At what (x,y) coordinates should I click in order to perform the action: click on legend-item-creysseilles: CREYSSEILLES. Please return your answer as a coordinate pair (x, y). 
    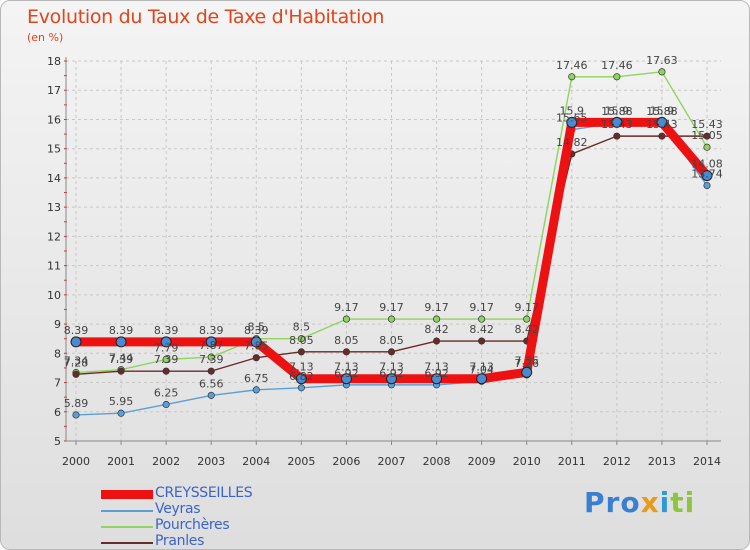
    Looking at the image, I should click on (201, 494).